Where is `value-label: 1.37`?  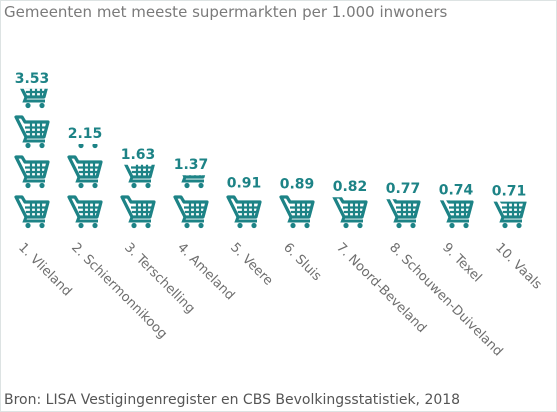
value-label: 1.37 is located at coordinates (191, 165).